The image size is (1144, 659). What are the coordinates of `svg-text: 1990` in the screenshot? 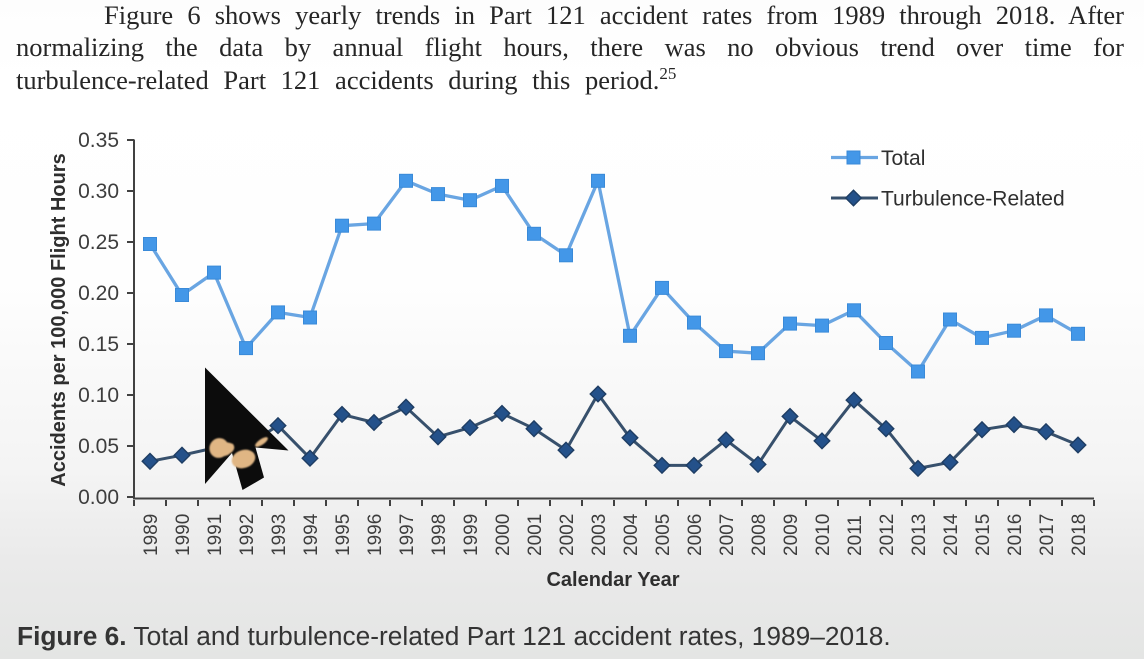 It's located at (183, 535).